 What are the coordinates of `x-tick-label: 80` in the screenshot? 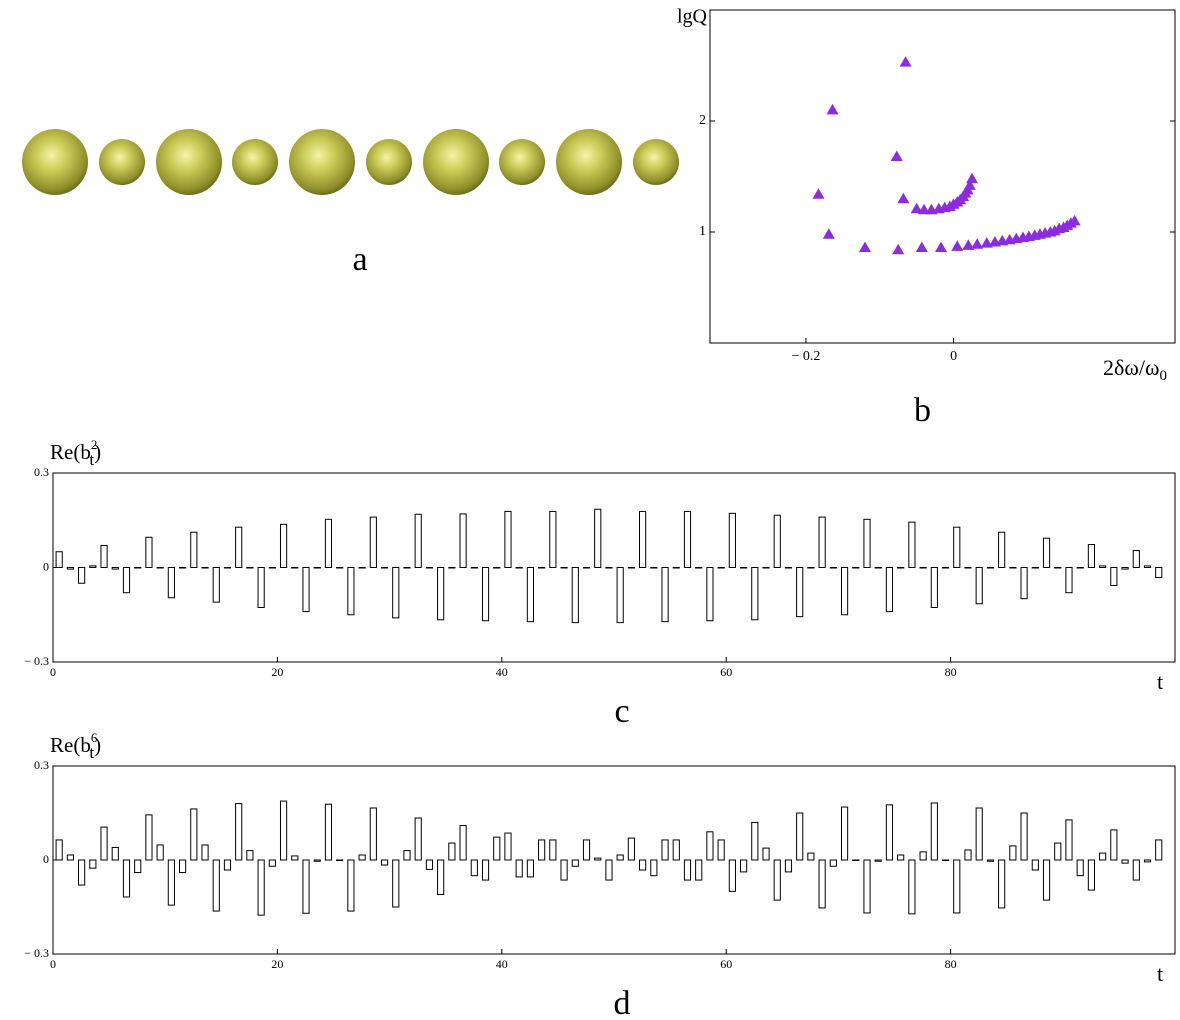 It's located at (951, 964).